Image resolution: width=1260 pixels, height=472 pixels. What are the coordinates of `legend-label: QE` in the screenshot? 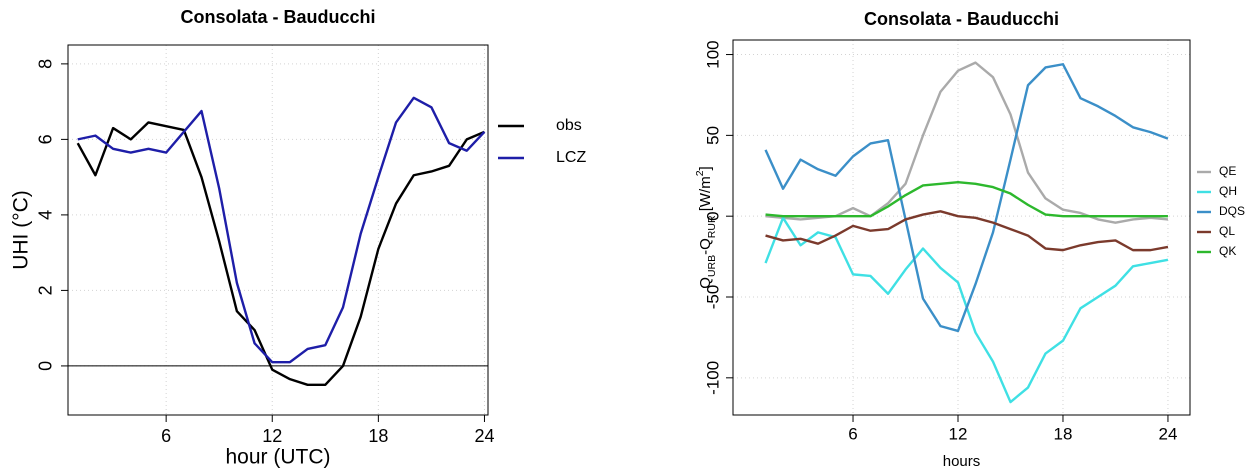 It's located at (1227, 171).